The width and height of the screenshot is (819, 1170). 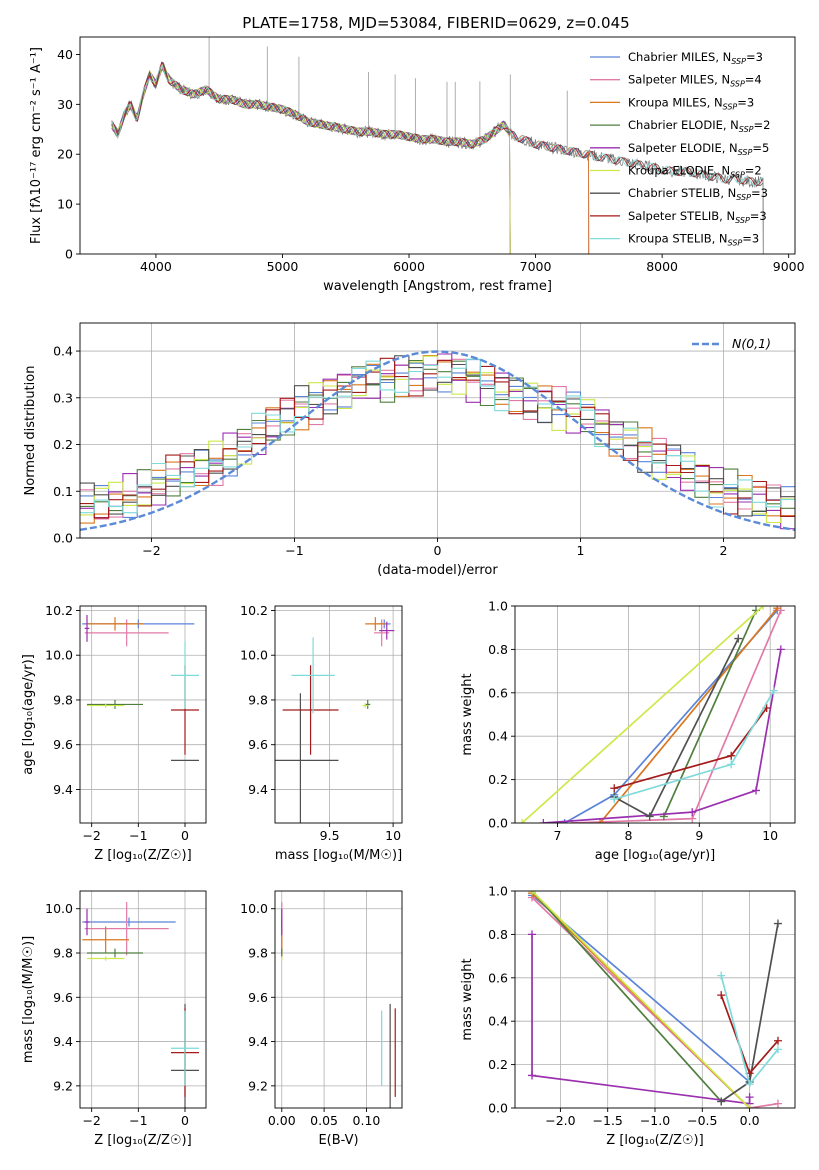 I want to click on y-tick-label: 0.2, so click(x=63, y=444).